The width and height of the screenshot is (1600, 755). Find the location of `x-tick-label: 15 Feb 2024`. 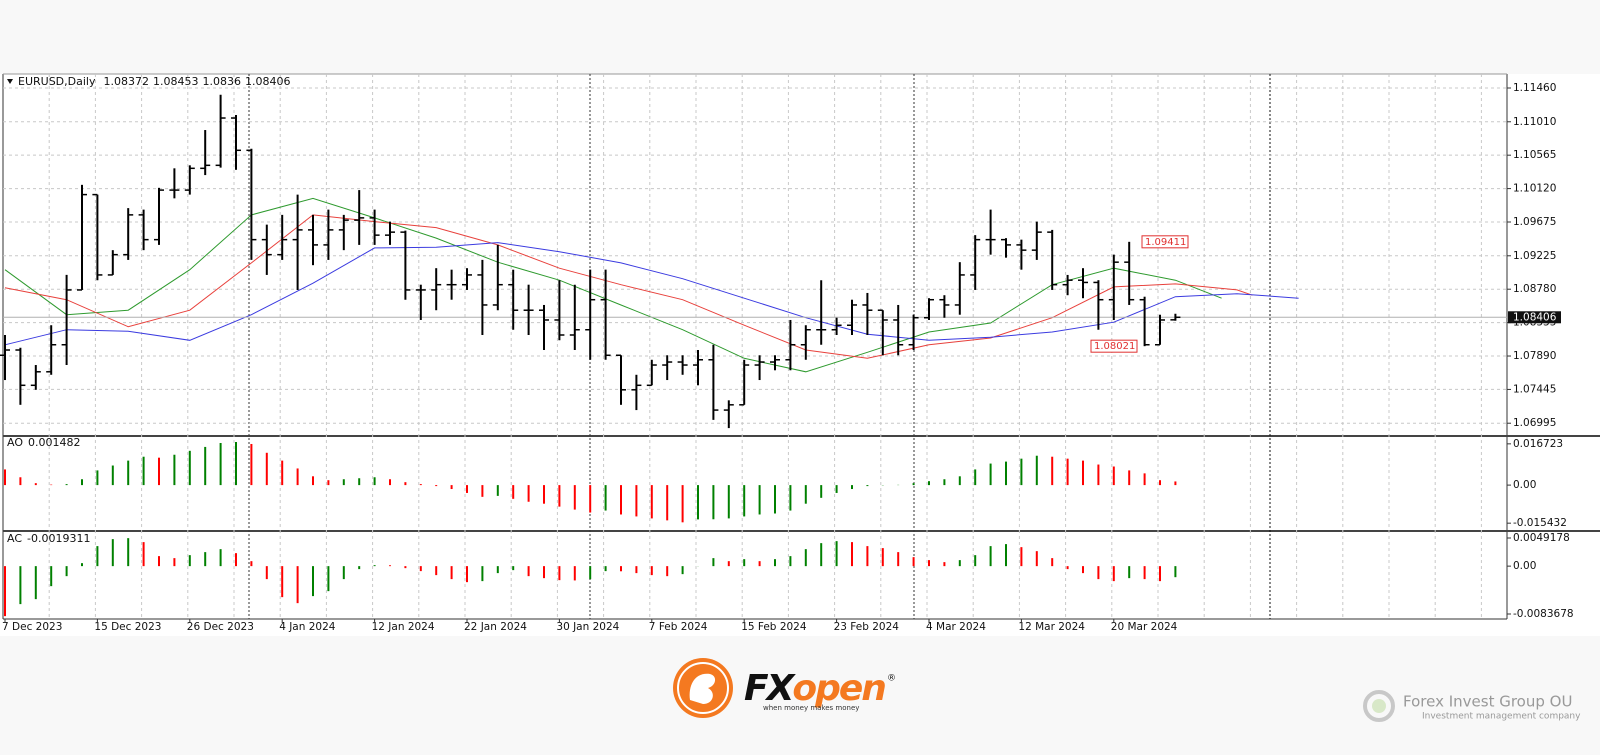

x-tick-label: 15 Feb 2024 is located at coordinates (774, 627).